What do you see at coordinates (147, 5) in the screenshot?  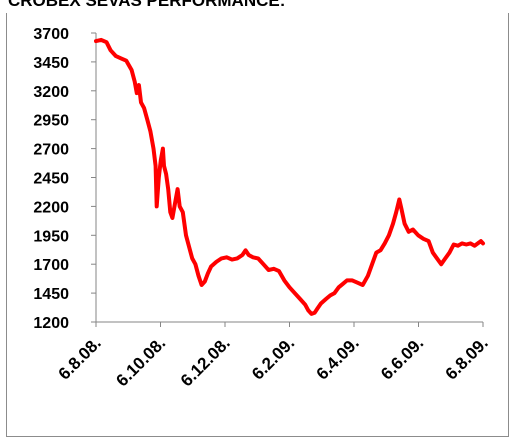 I see `chart-title: CROBEX SEVAS PERFORMANCE:` at bounding box center [147, 5].